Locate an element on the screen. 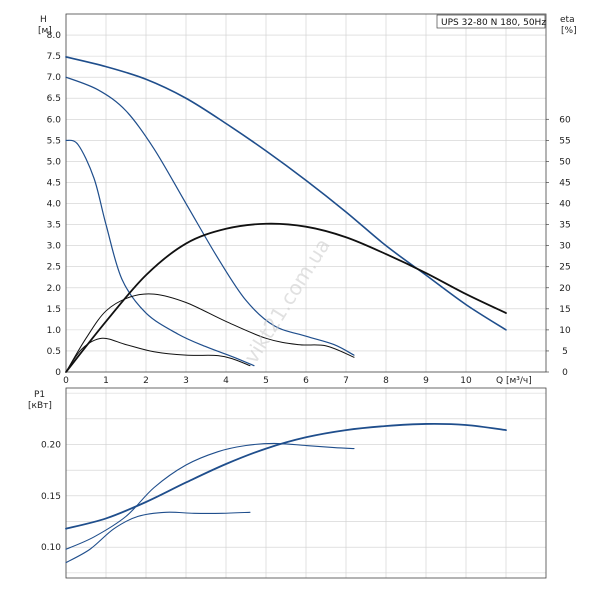 This screenshot has width=600, height=600. efficiency-tick-label: 45 is located at coordinates (564, 183).